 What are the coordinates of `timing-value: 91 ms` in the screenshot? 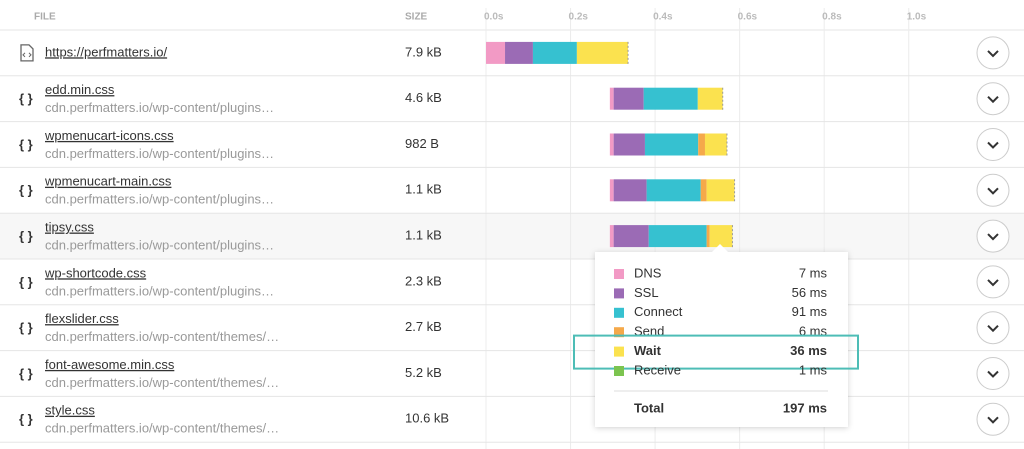 It's located at (810, 311).